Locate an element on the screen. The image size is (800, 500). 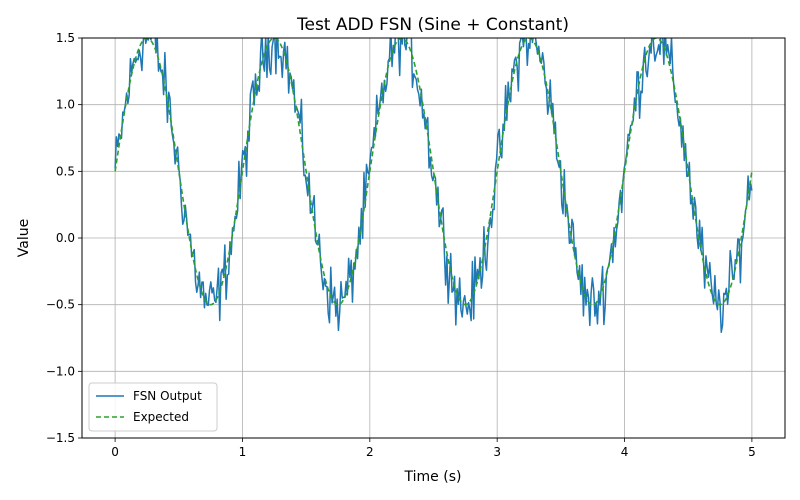
legend: FSN Output Expected is located at coordinates (153, 407).